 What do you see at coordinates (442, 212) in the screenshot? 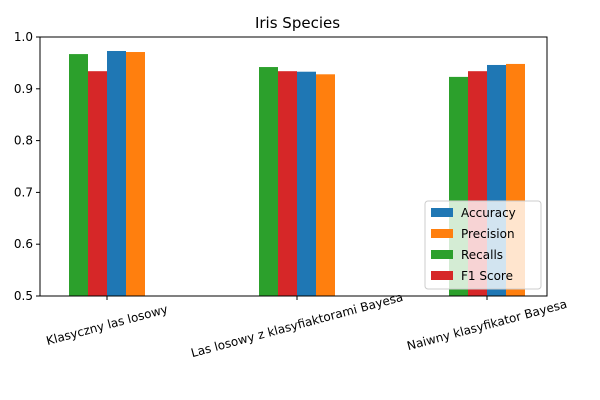
I see `legend-swatch-accuracy` at bounding box center [442, 212].